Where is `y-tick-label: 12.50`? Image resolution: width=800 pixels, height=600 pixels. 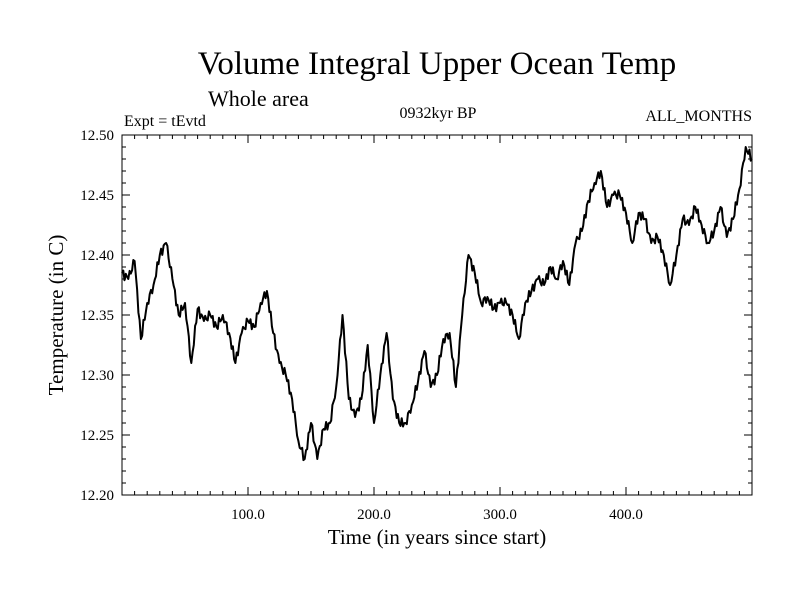
y-tick-label: 12.50 is located at coordinates (97, 136).